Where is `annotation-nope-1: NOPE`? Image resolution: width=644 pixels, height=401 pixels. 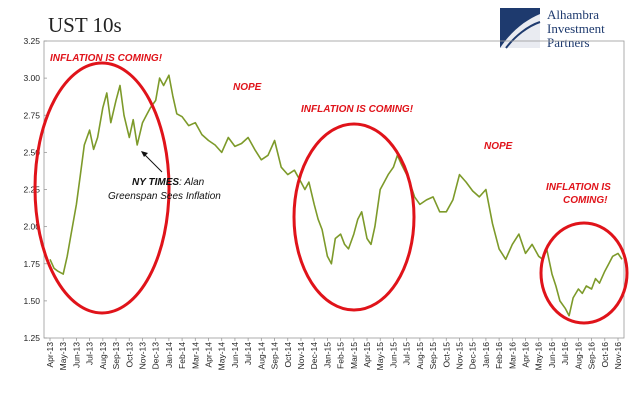 annotation-nope-1: NOPE is located at coordinates (247, 87).